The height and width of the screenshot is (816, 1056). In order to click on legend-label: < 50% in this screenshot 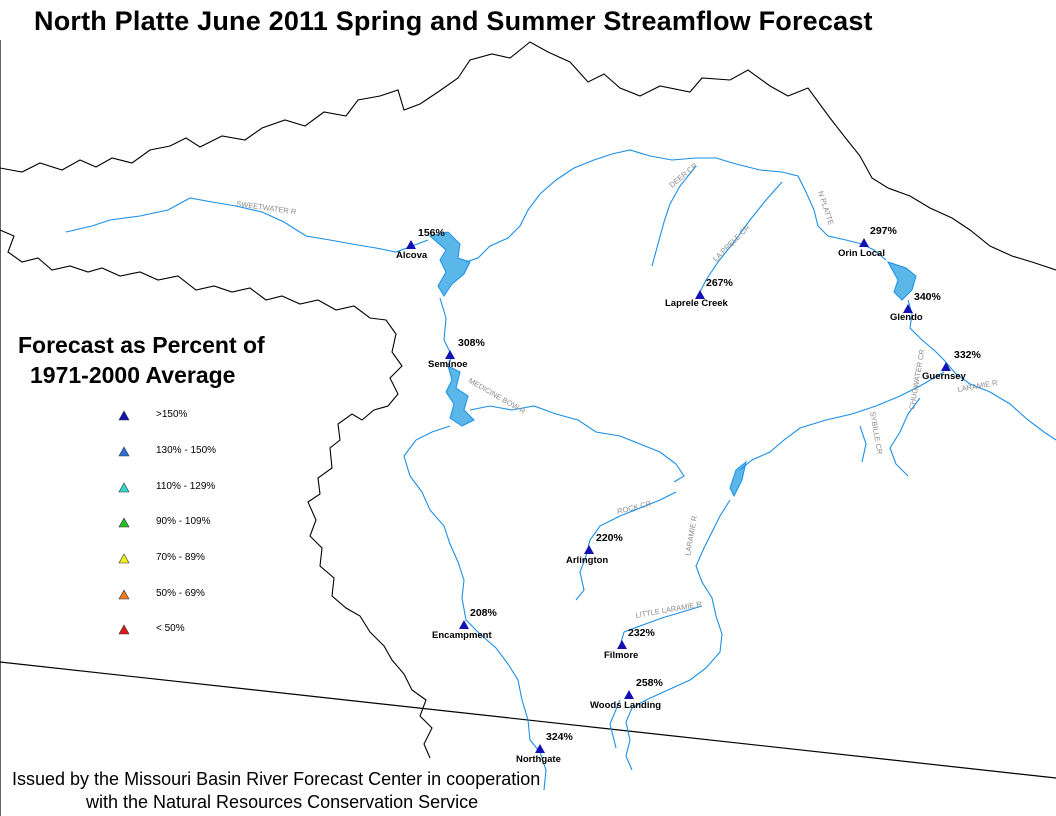, I will do `click(170, 628)`.